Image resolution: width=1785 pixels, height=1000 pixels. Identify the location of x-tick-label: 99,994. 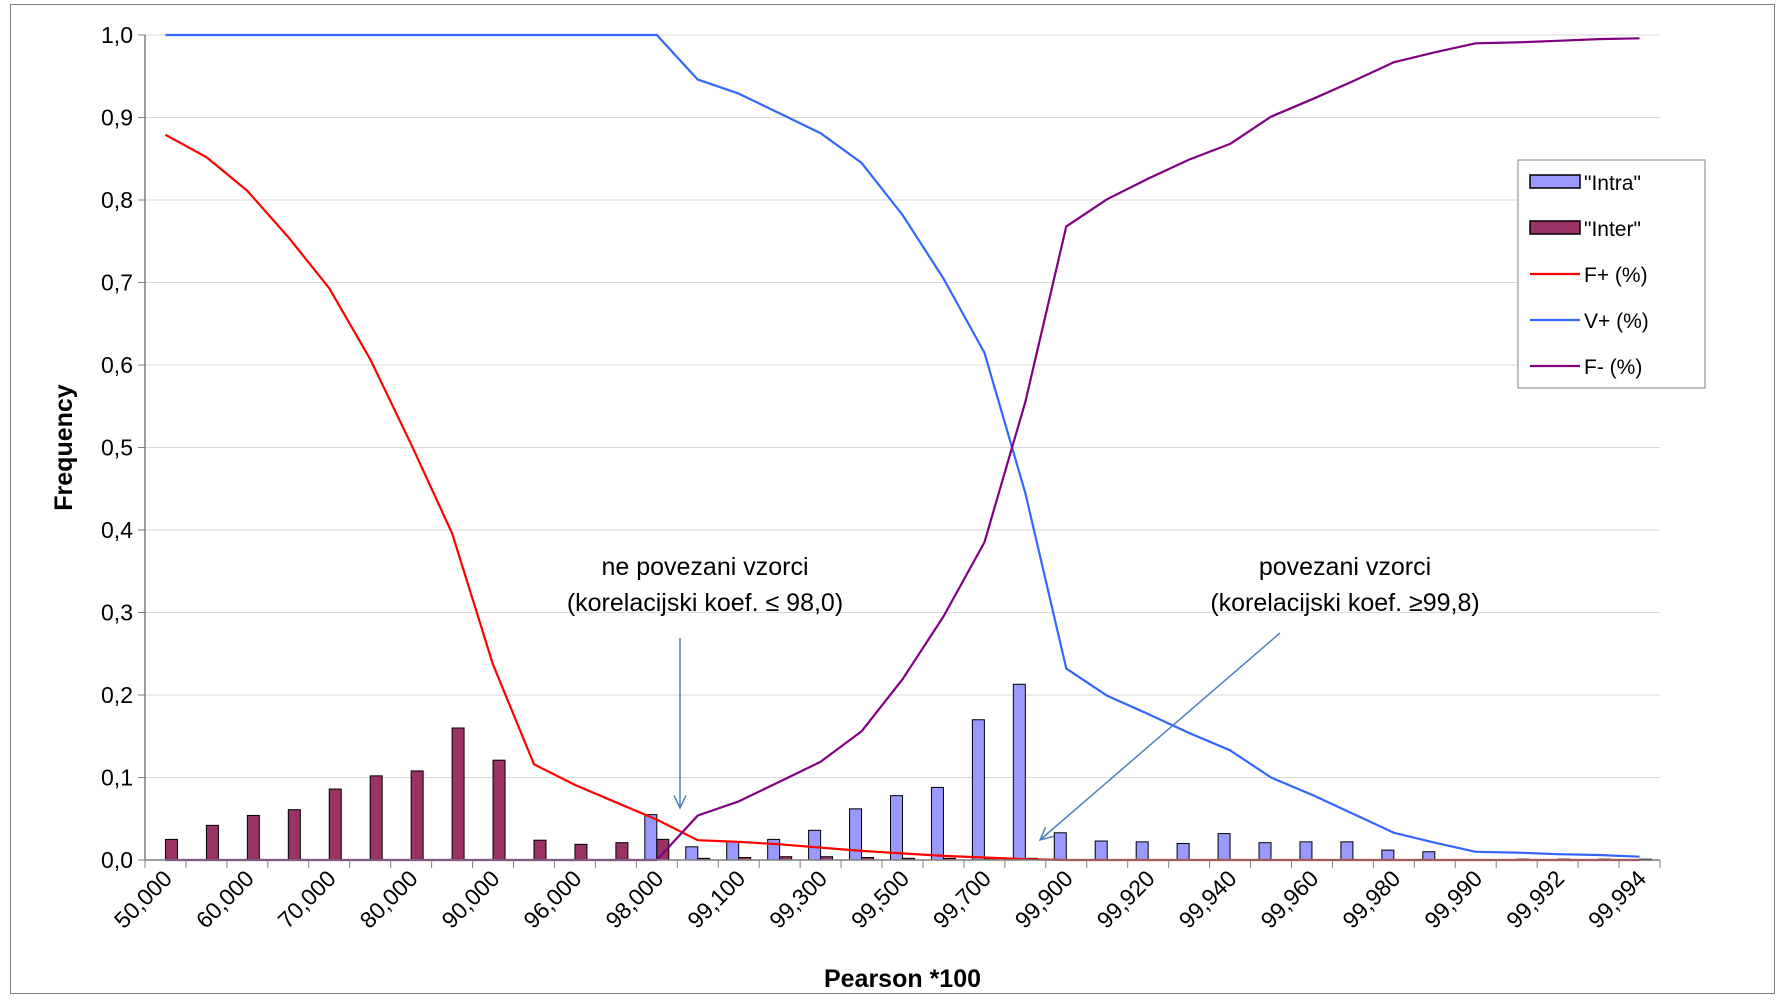
(1617, 899).